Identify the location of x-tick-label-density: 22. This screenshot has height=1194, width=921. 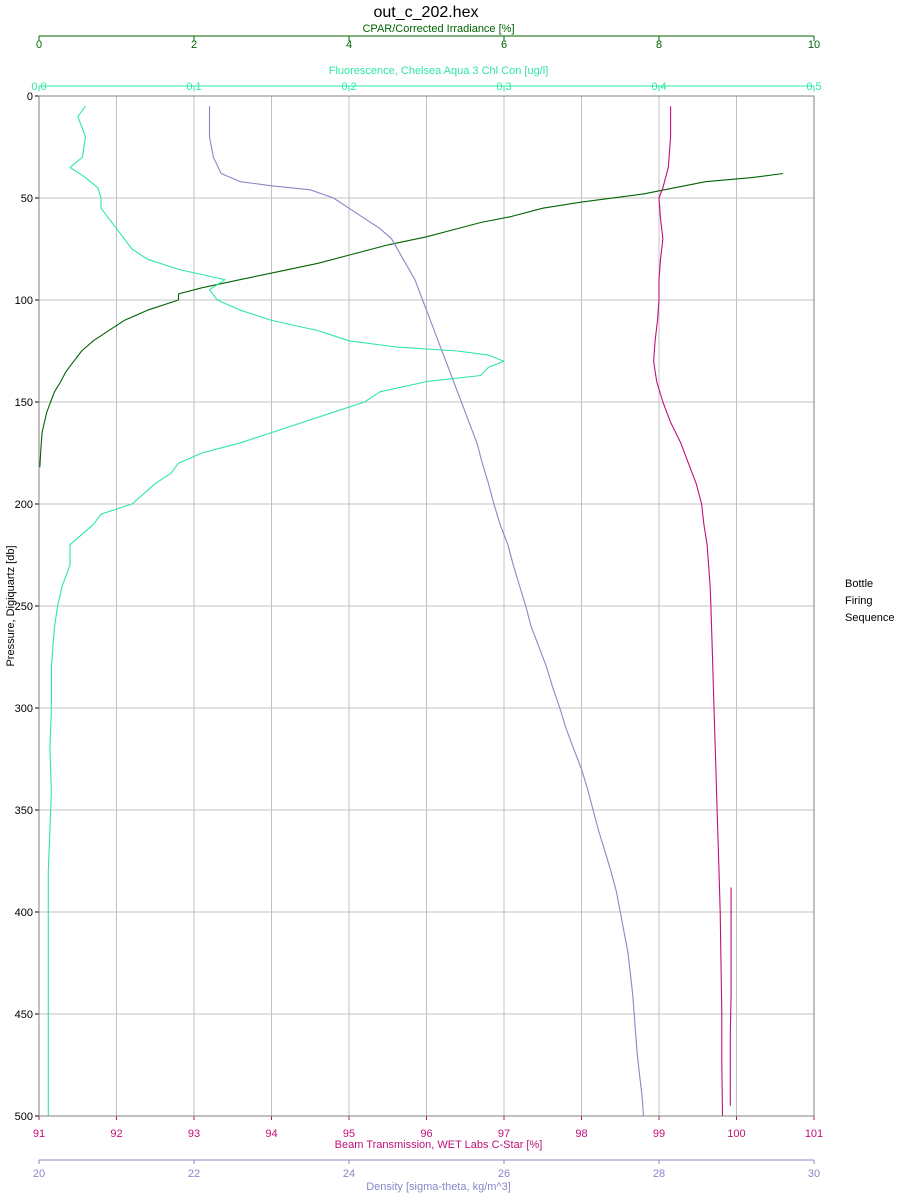
(194, 1174).